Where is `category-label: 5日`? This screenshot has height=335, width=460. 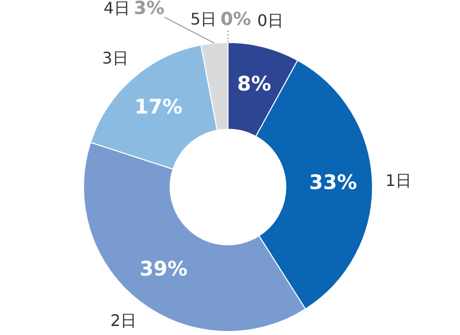 category-label: 5日 is located at coordinates (203, 19).